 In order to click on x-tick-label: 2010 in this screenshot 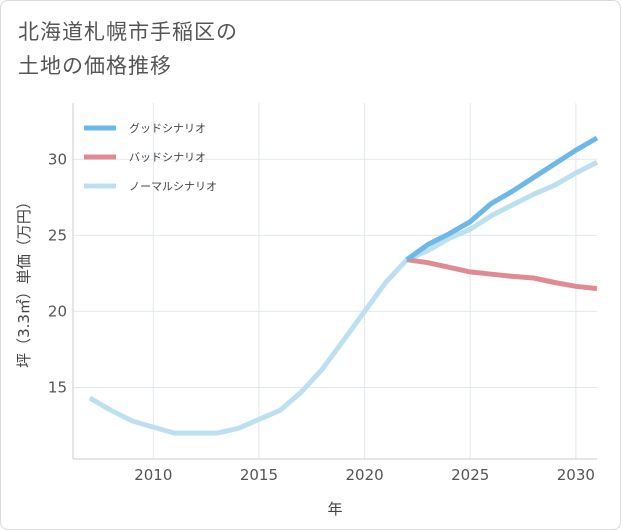, I will do `click(153, 475)`.